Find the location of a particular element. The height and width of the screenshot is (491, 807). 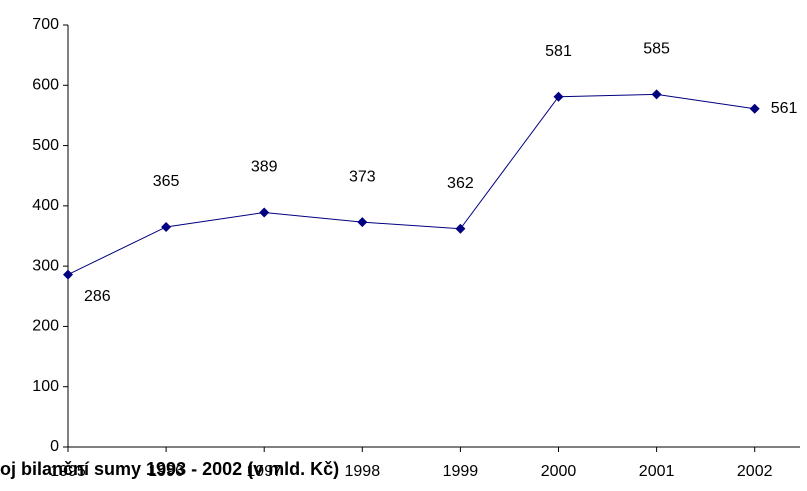

x-tick-label: 2000 is located at coordinates (559, 471).